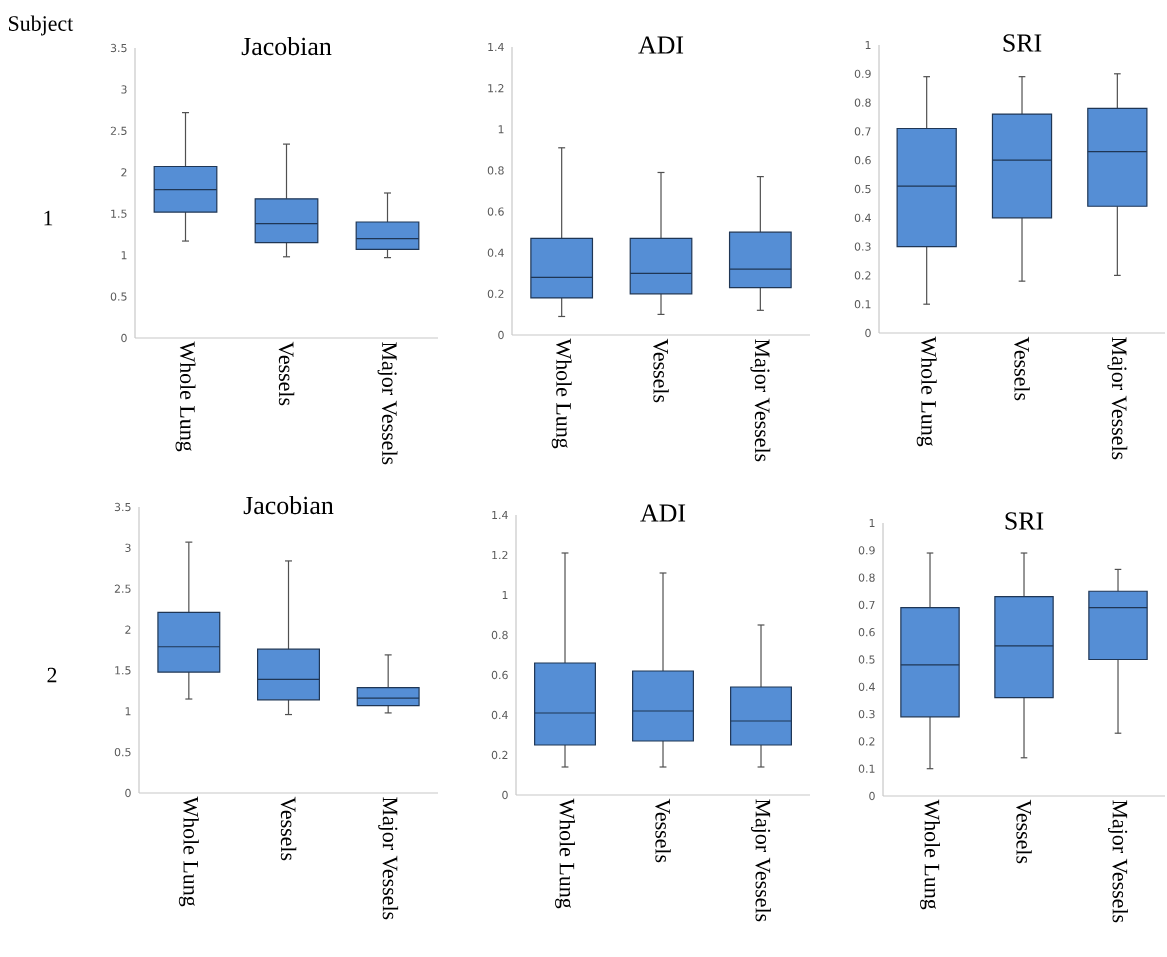  Describe the element at coordinates (41, 25) in the screenshot. I see `text: Subject` at that location.